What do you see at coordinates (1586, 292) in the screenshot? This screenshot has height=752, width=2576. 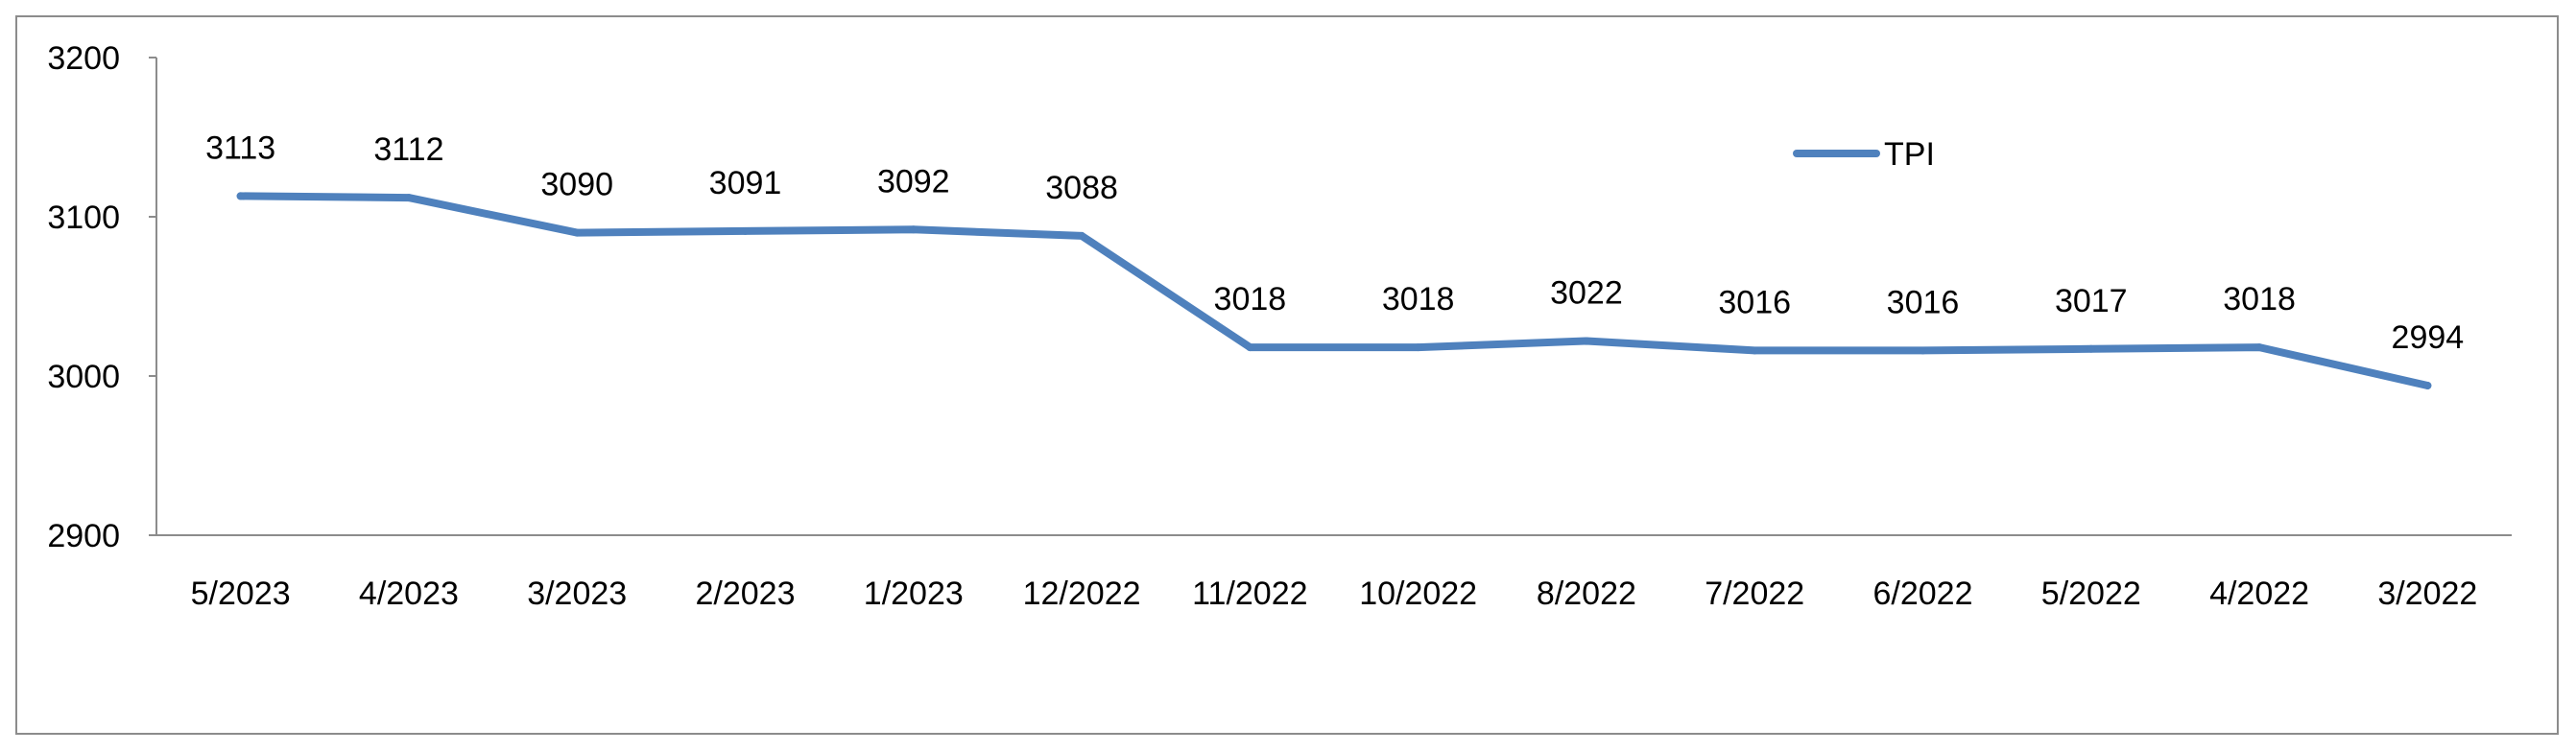 I see `data-label: 3022` at bounding box center [1586, 292].